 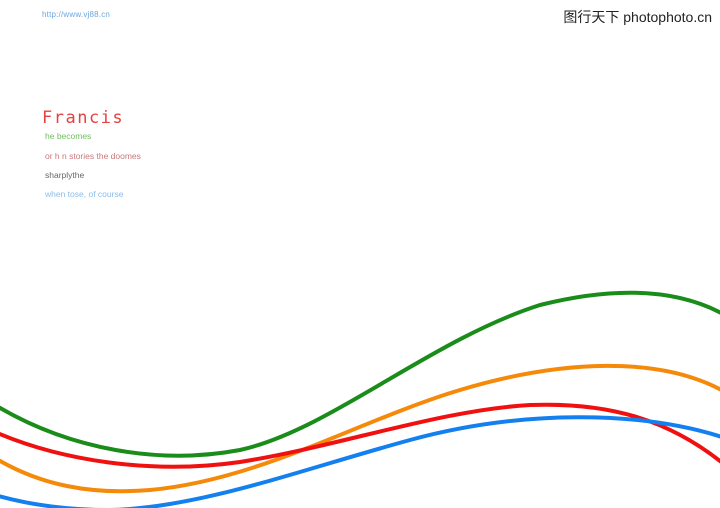 I want to click on site-url: http://www.vj88.cn, so click(x=76, y=14).